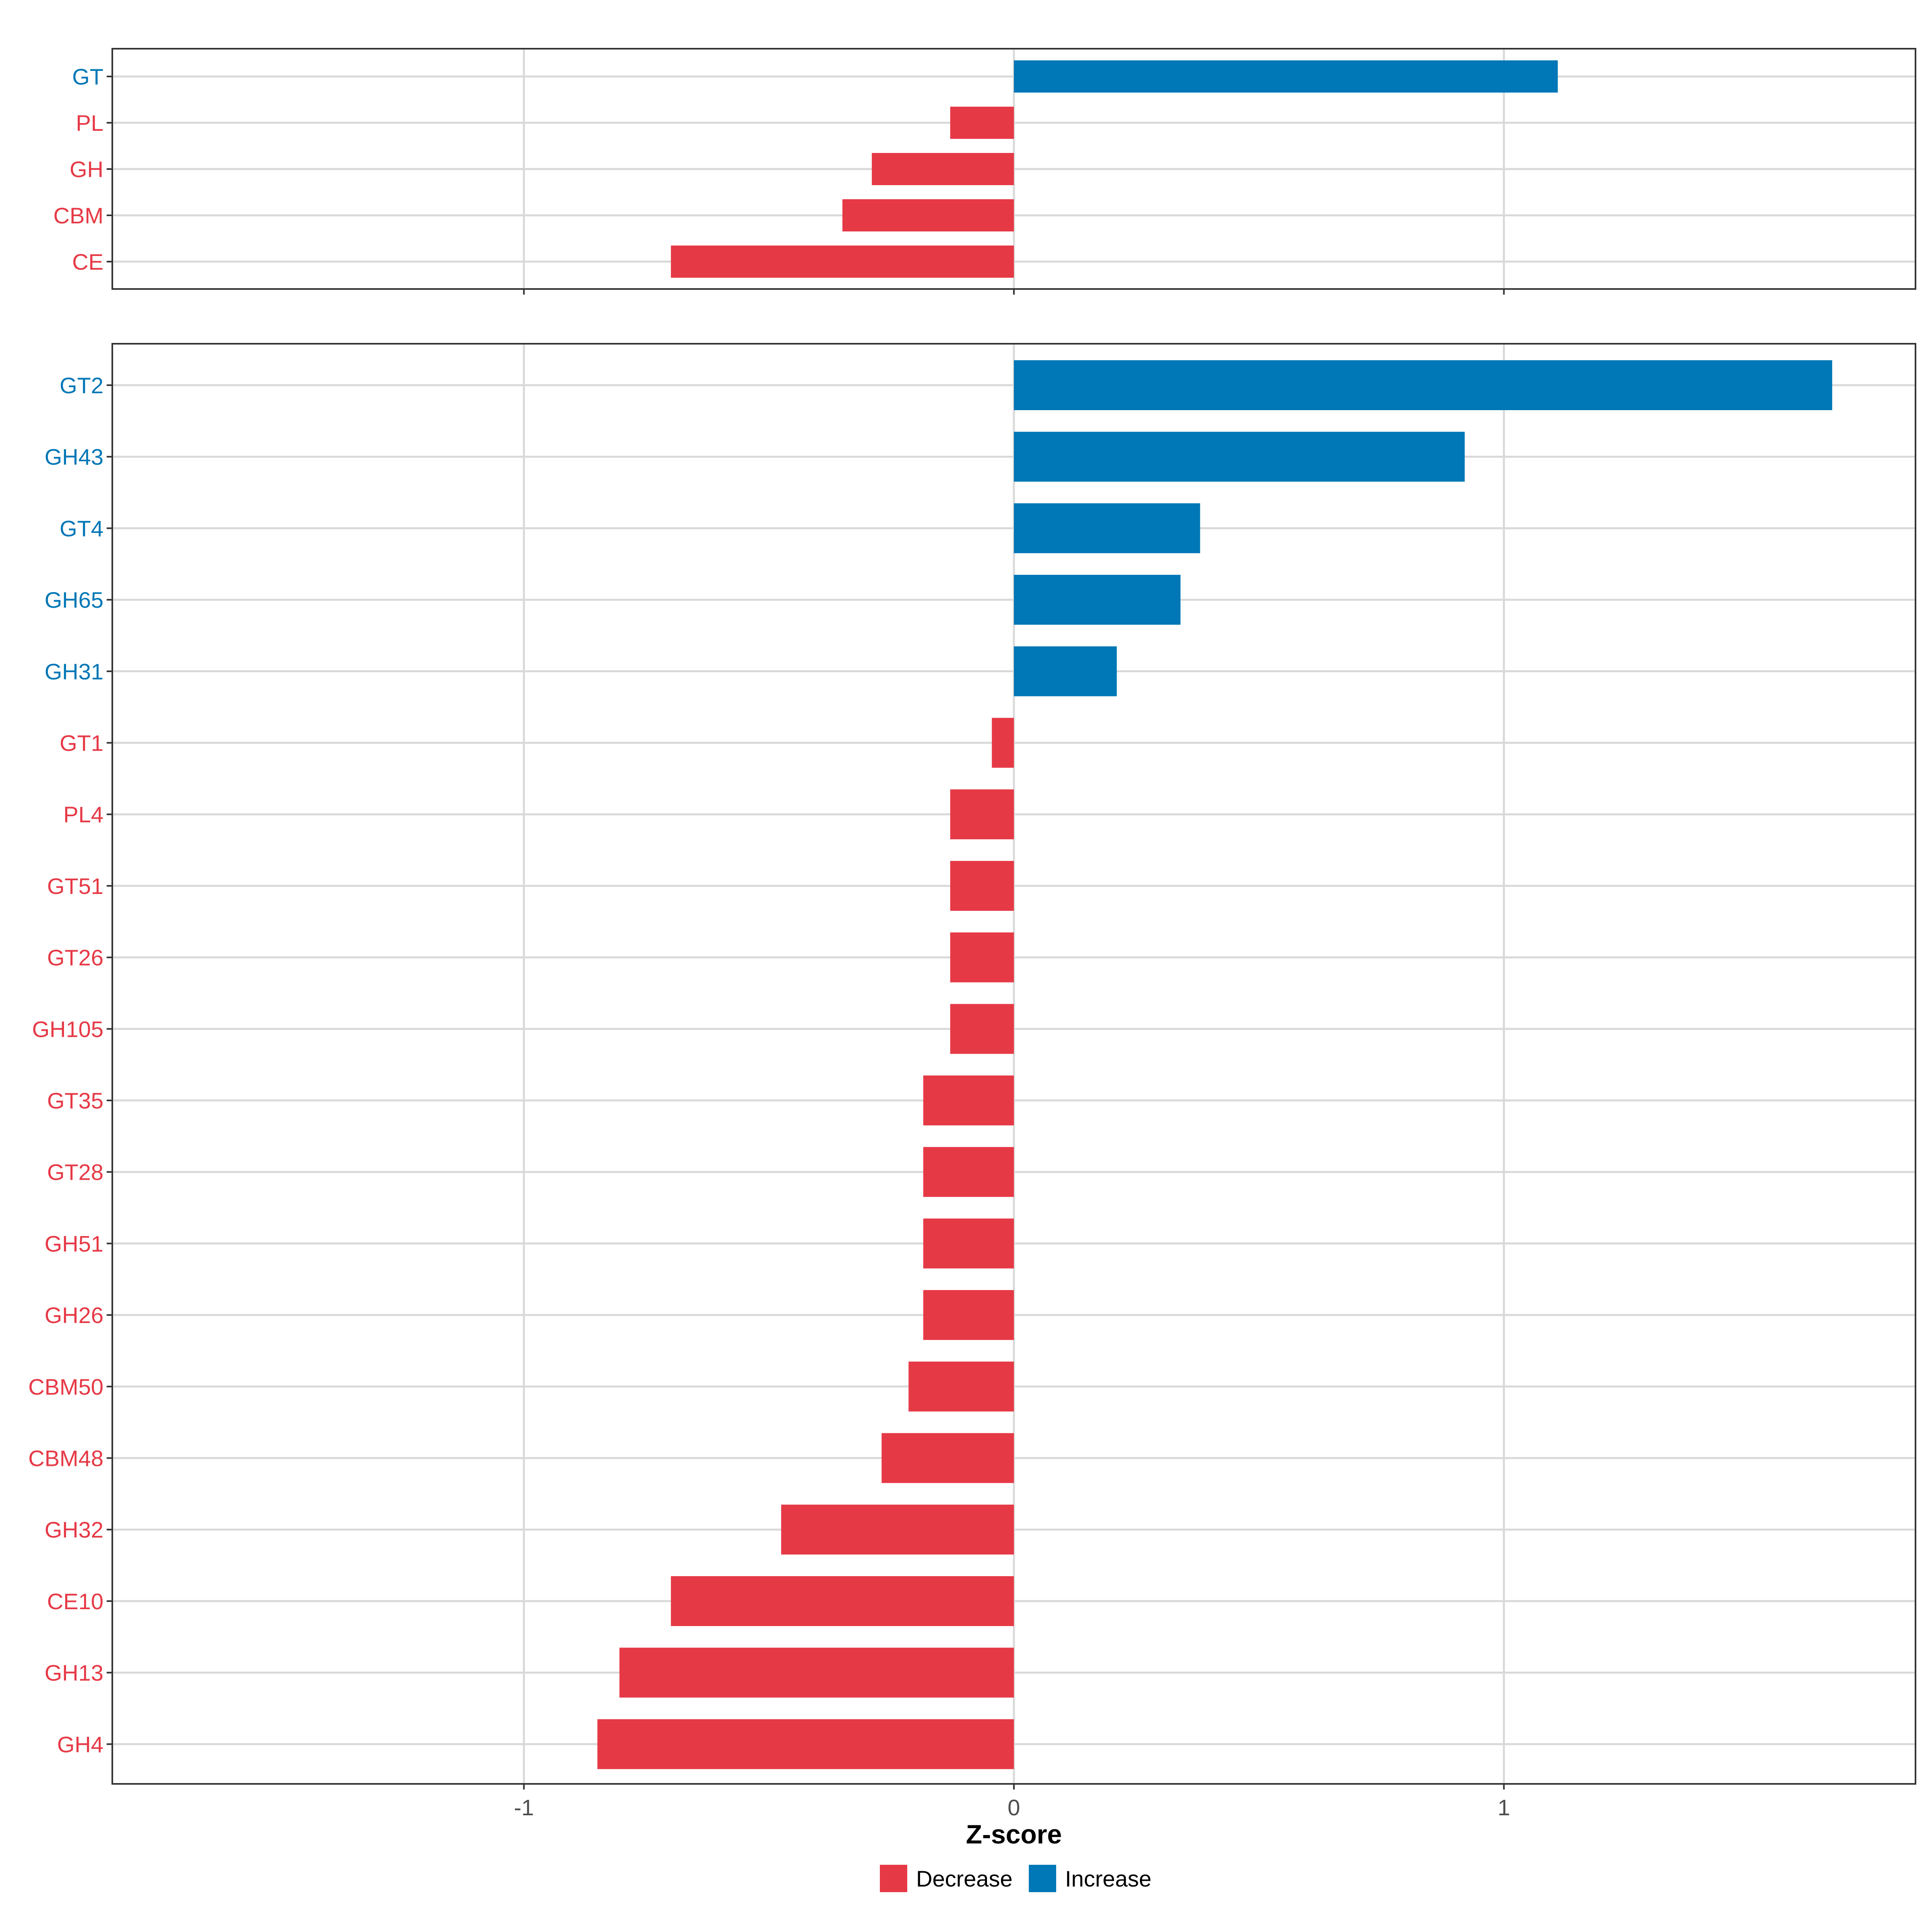 The image size is (1932, 1932). What do you see at coordinates (75, 1100) in the screenshot?
I see `category-label-gt35: GT35` at bounding box center [75, 1100].